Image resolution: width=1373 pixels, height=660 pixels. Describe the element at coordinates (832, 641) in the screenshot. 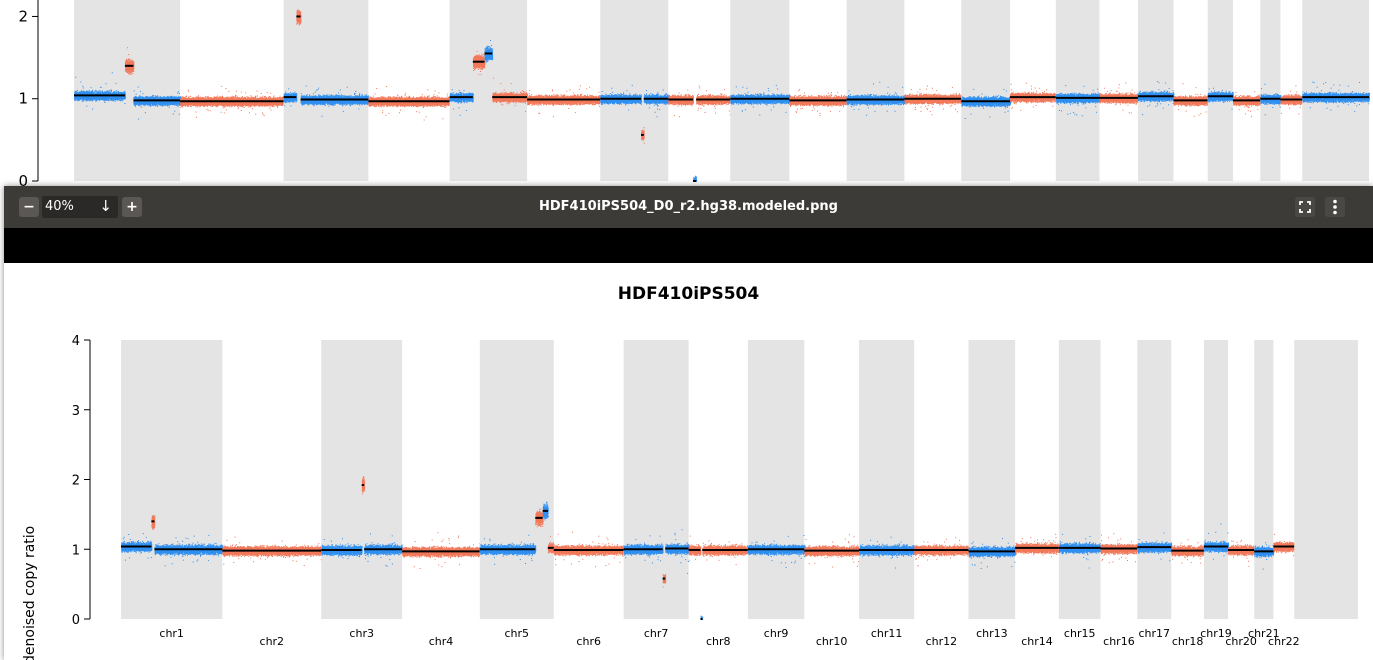

I see `x-tick-label: chr10` at that location.